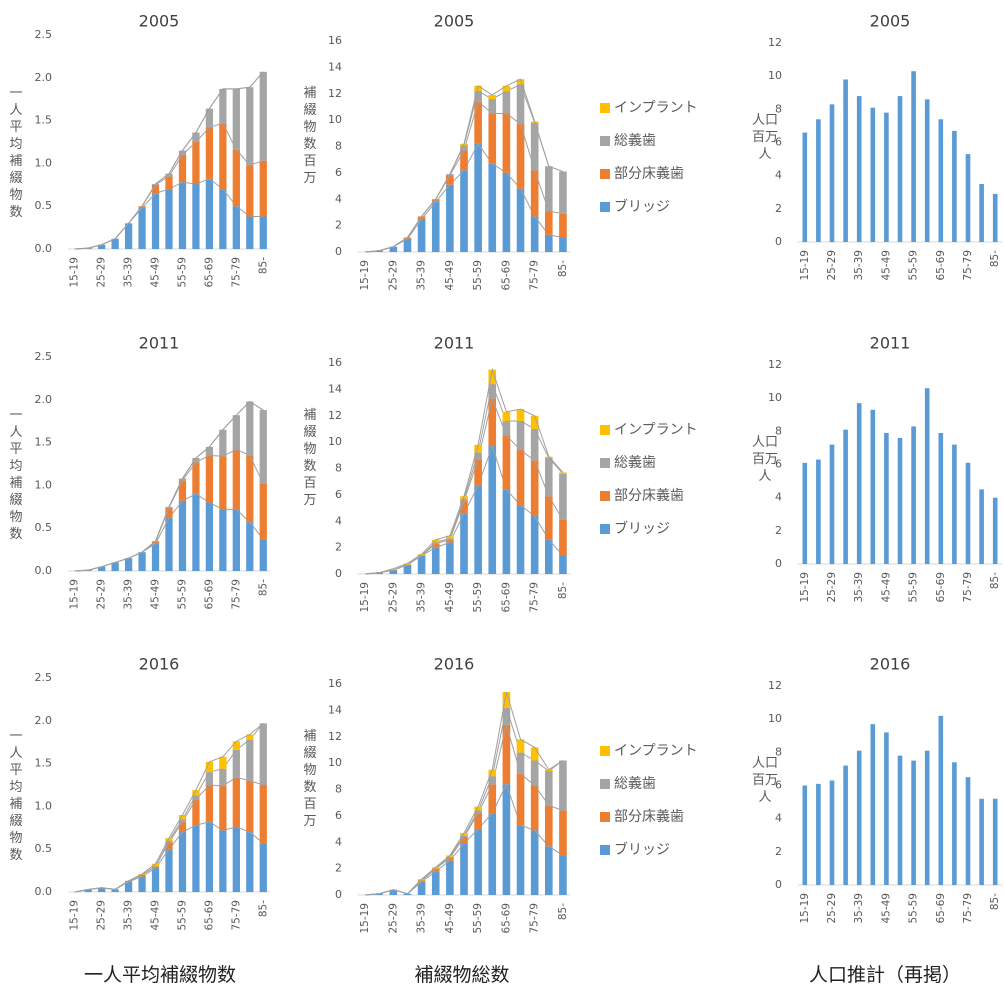 This screenshot has height=992, width=1004. Describe the element at coordinates (44, 205) in the screenshot. I see `y-tick-label: 0.5` at that location.